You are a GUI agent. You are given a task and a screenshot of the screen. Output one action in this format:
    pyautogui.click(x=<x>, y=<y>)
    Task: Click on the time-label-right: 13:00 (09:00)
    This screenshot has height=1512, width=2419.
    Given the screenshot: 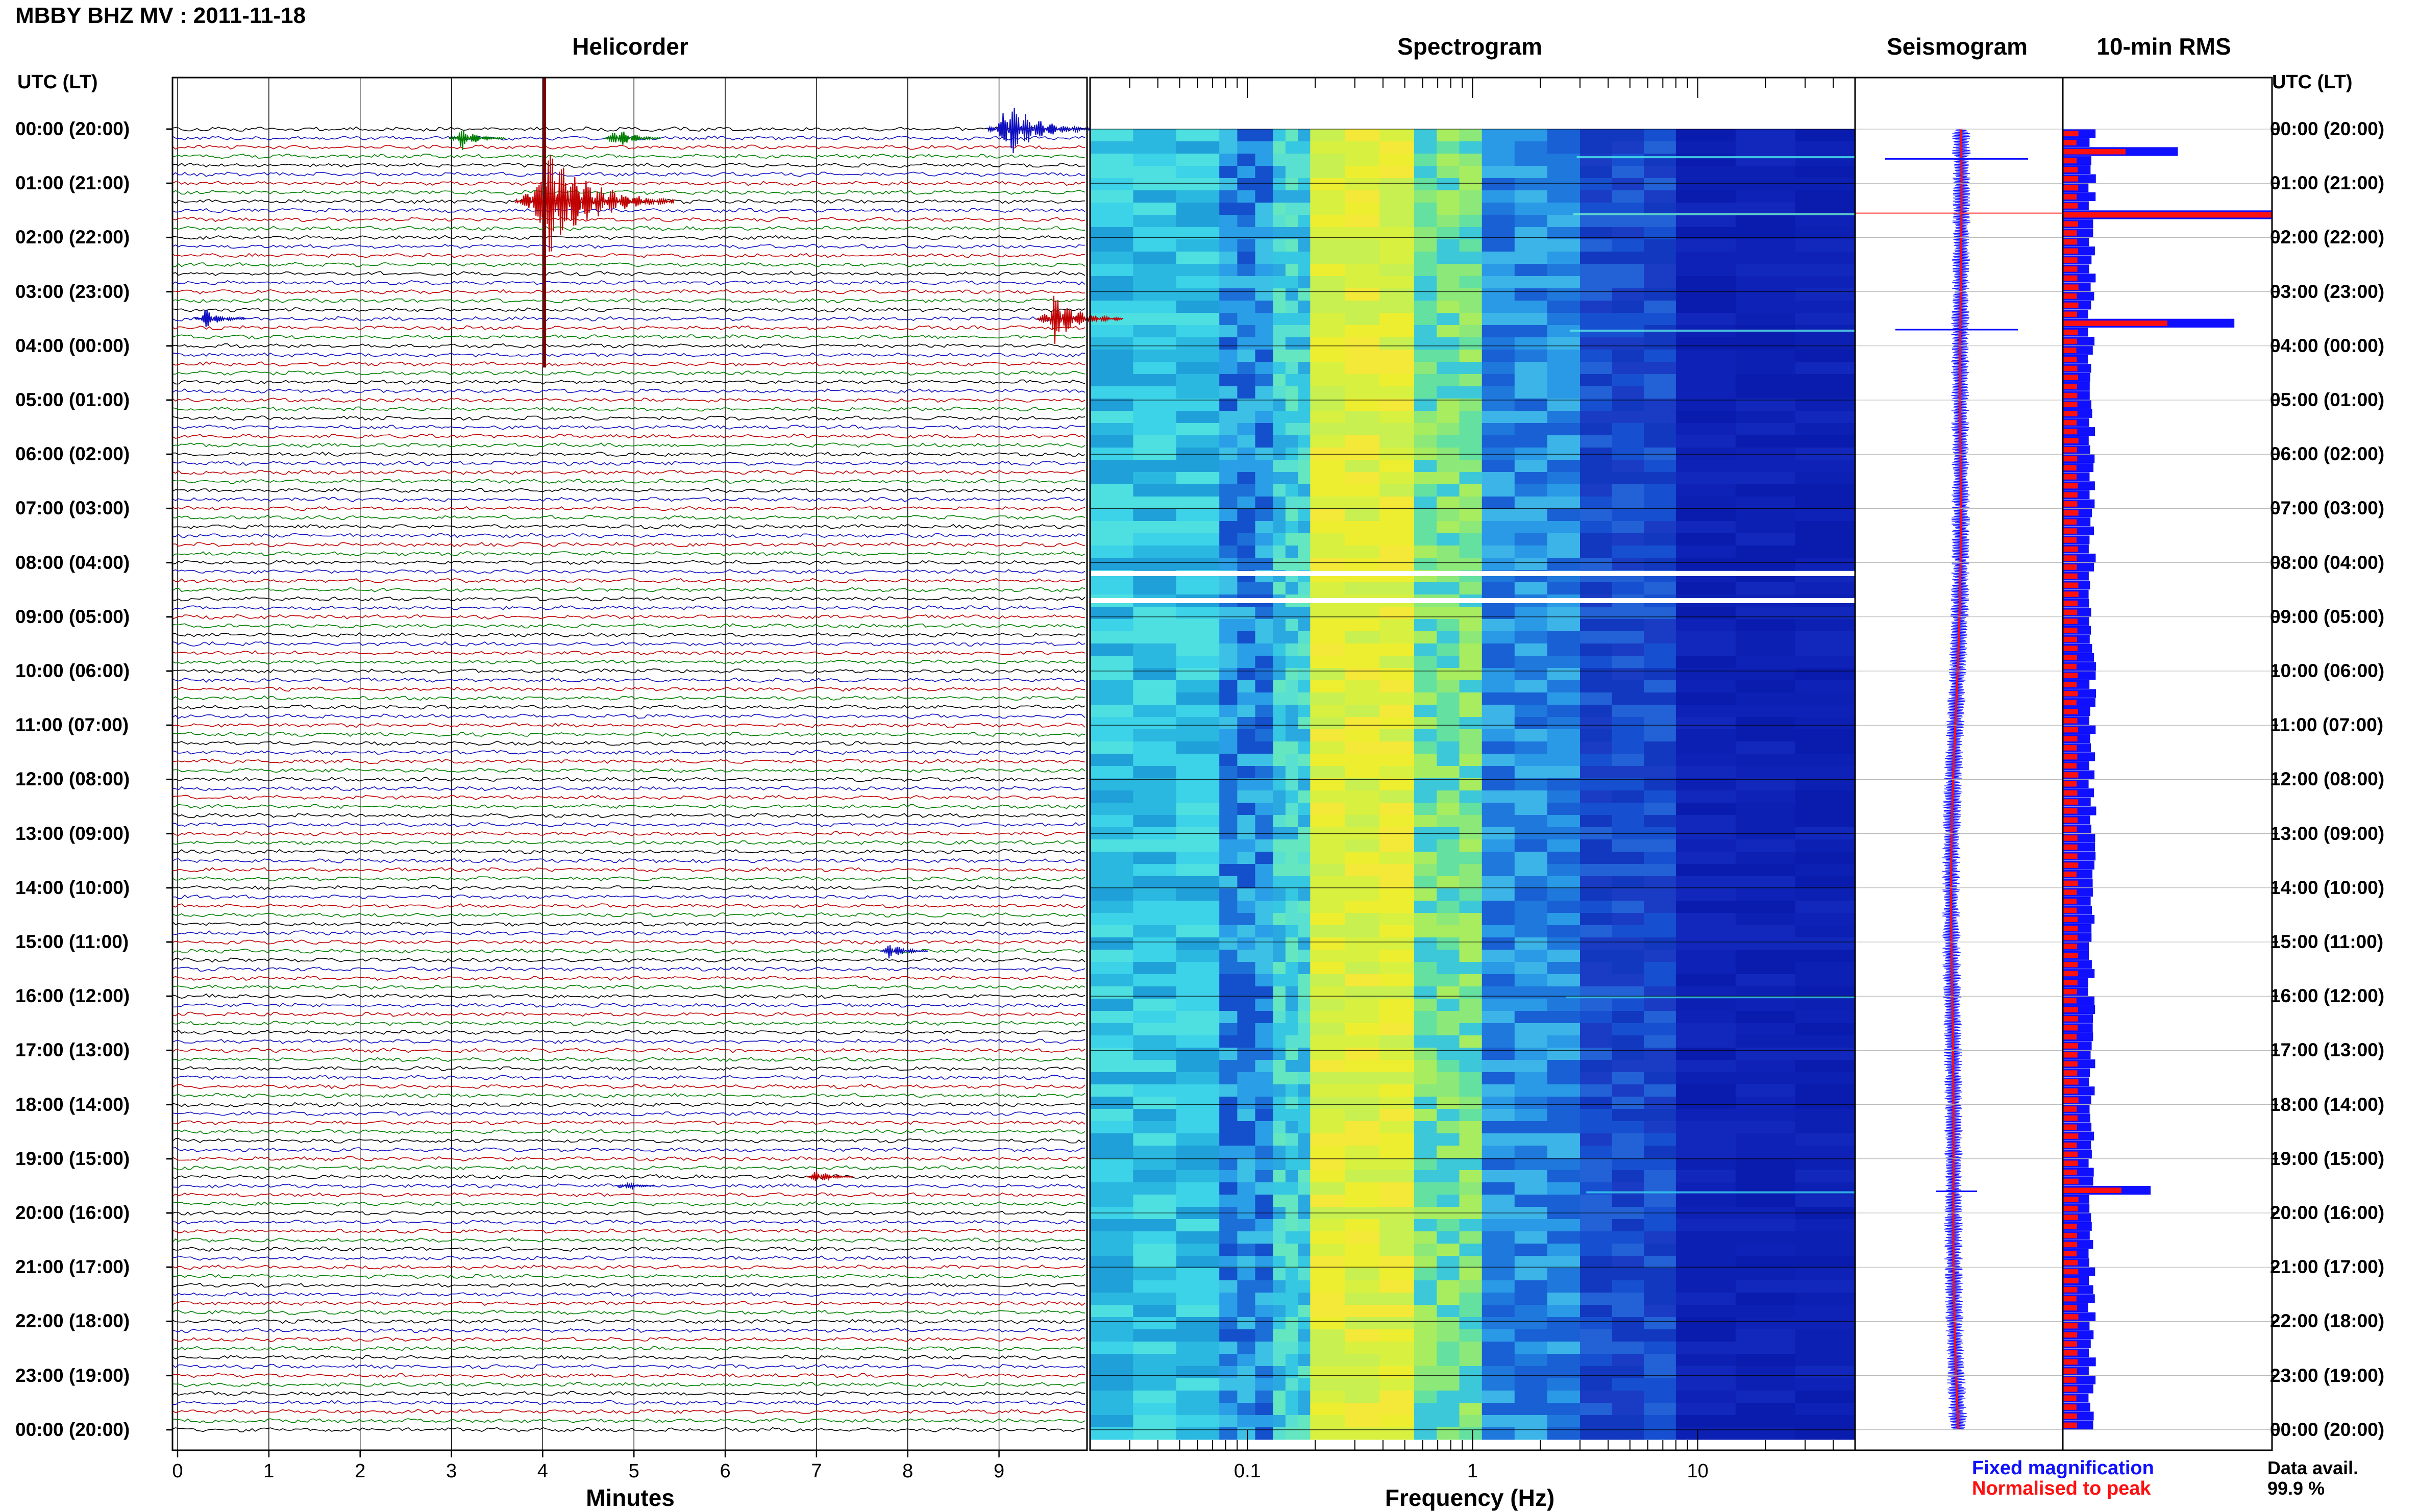 What is the action you would take?
    pyautogui.click(x=2327, y=833)
    